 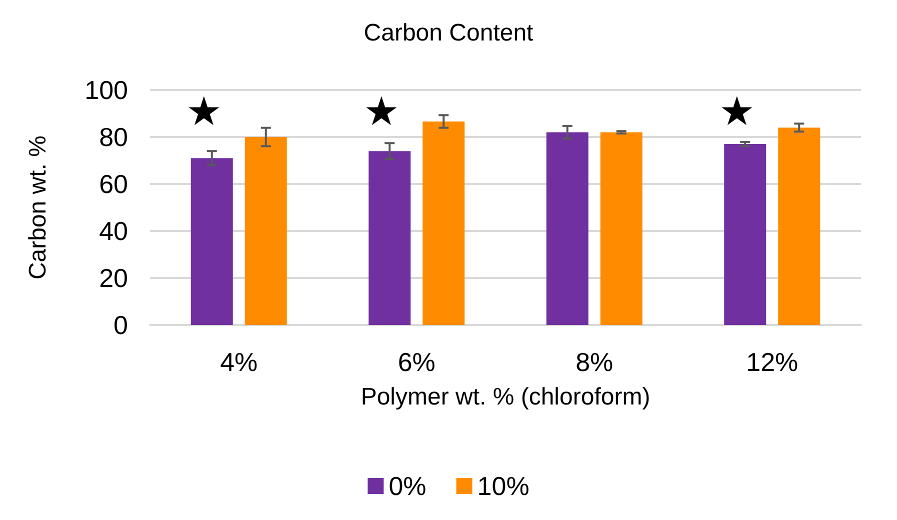 I want to click on y-axis-title: Carbon wt. %, so click(x=38, y=207).